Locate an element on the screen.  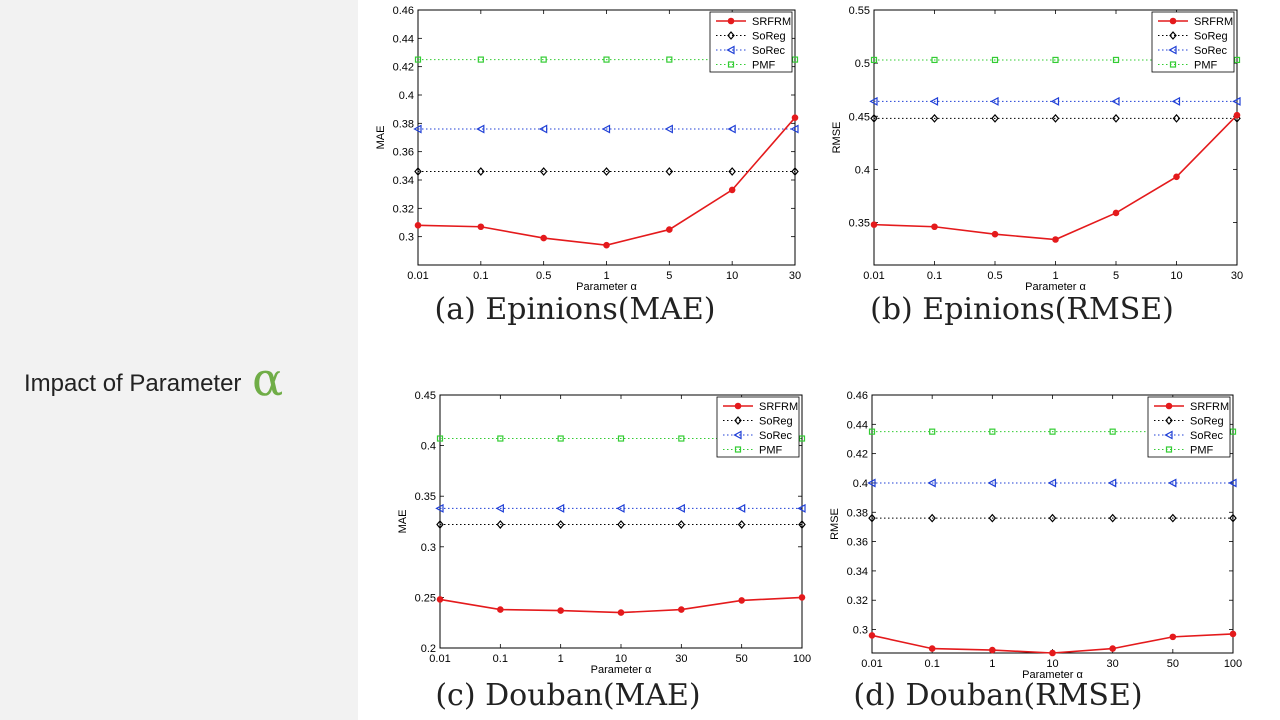
series-soreg is located at coordinates (621, 524).